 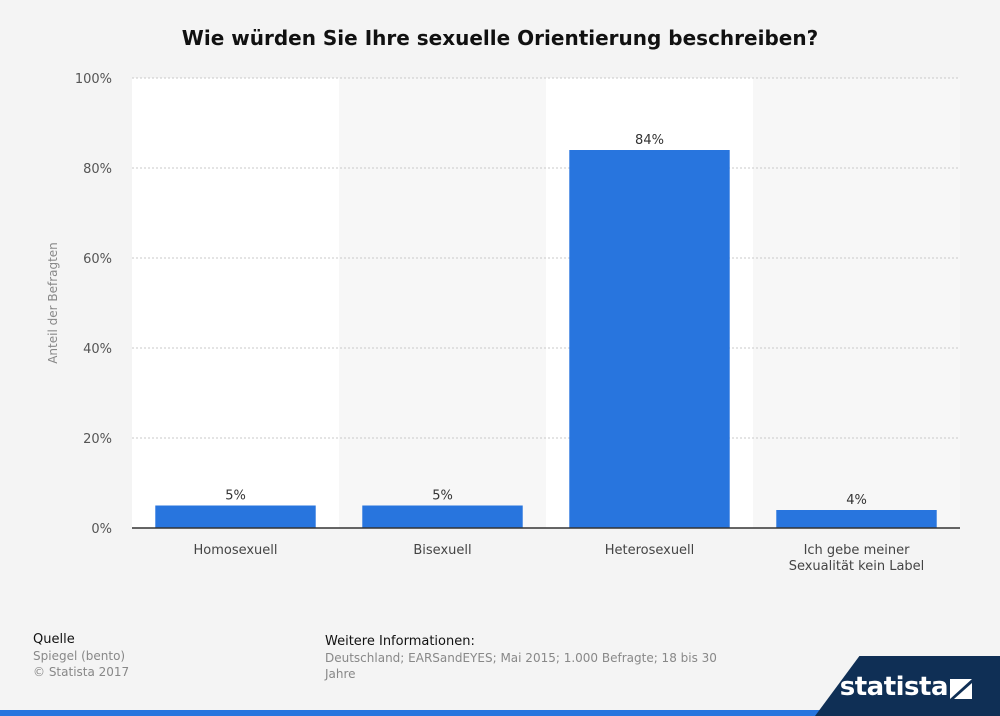 I want to click on y-tick-label: 20%, so click(x=97, y=439).